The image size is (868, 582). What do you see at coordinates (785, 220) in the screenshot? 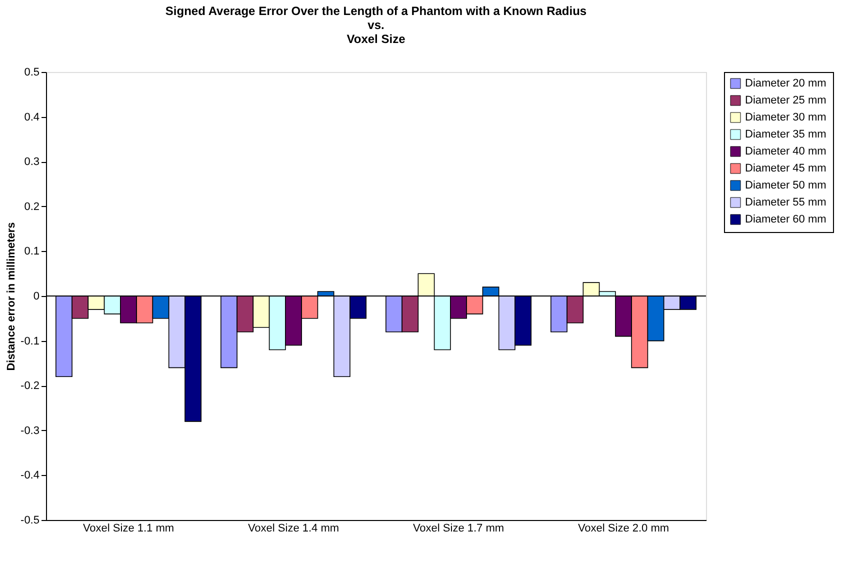
I see `legend-label: Diameter 60 mm` at bounding box center [785, 220].